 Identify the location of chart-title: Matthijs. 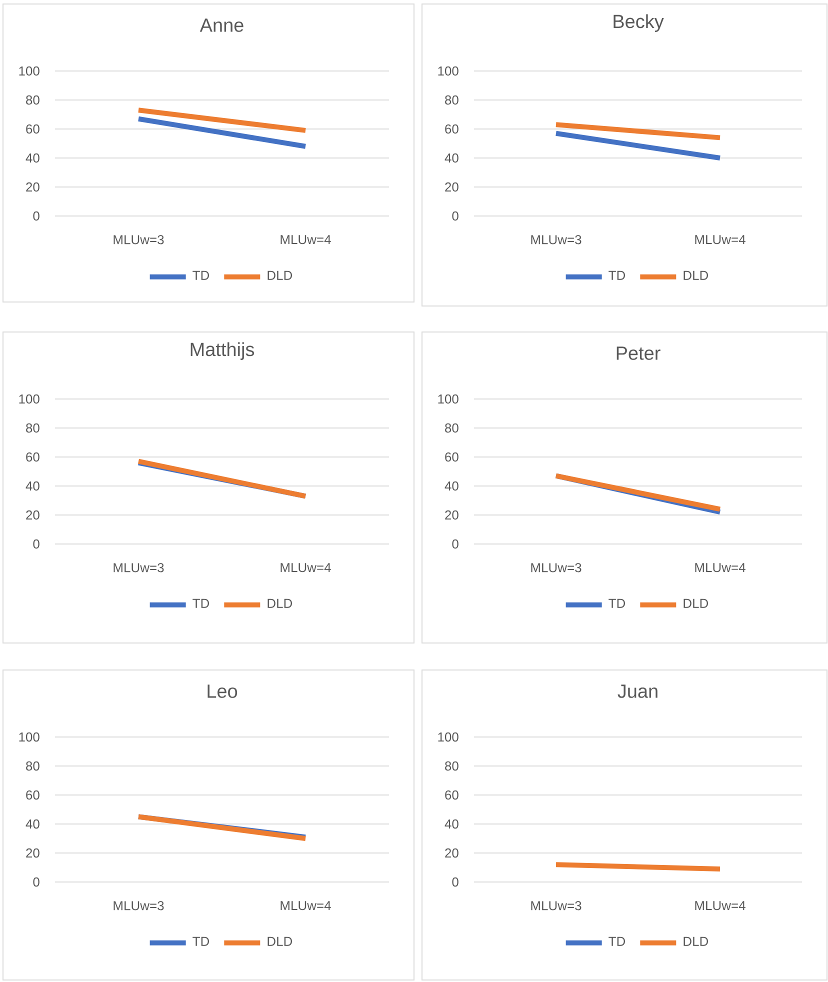
(222, 351).